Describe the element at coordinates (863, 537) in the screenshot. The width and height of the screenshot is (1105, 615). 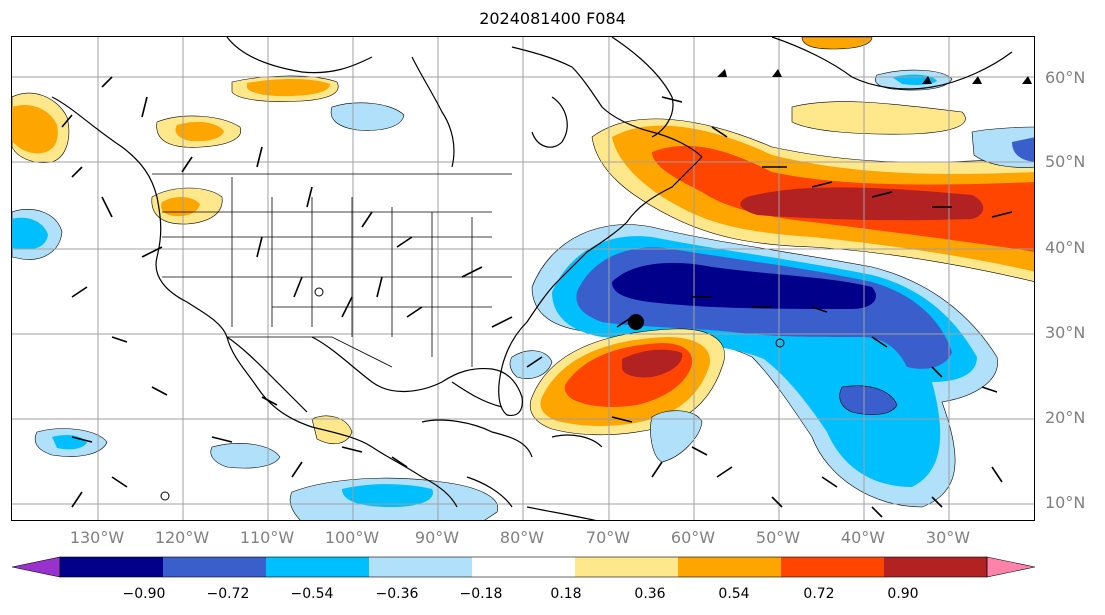
I see `lon-label-40w: 40°W` at that location.